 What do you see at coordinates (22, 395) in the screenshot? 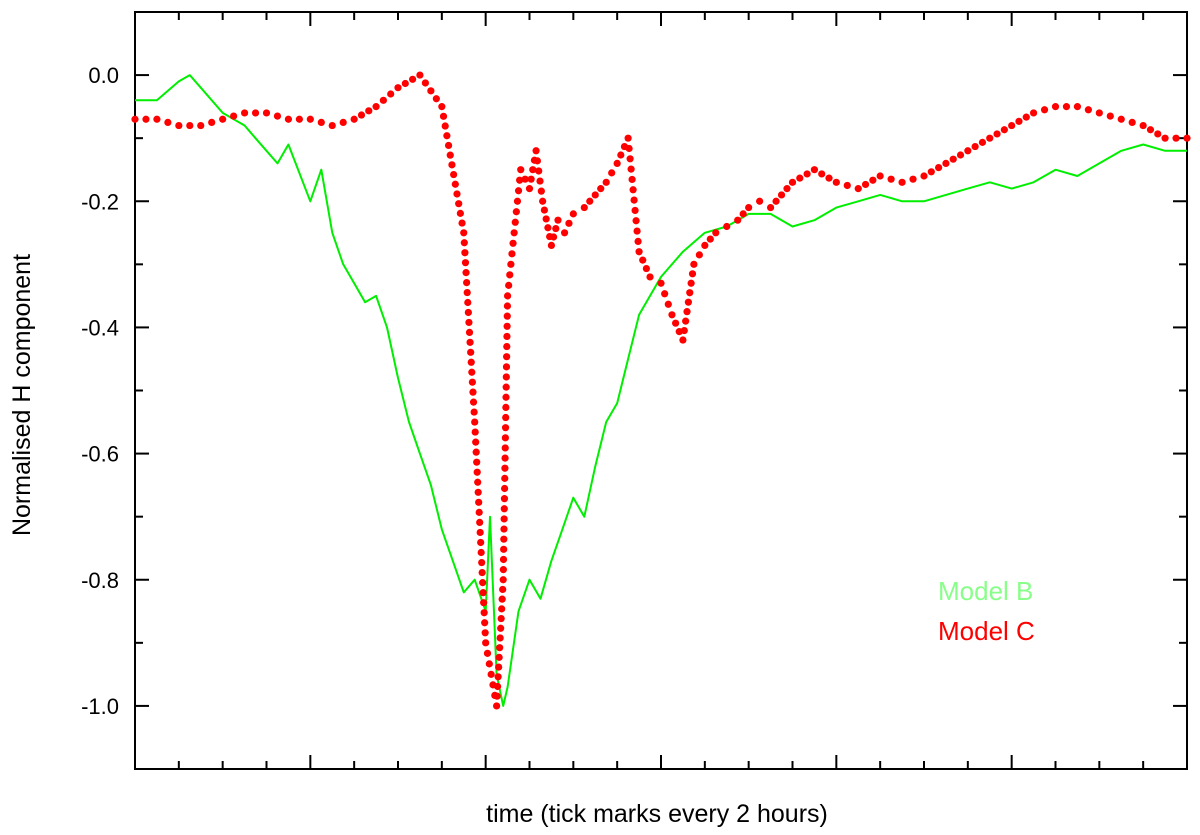
I see `y-axis-title: Normalised H component` at bounding box center [22, 395].